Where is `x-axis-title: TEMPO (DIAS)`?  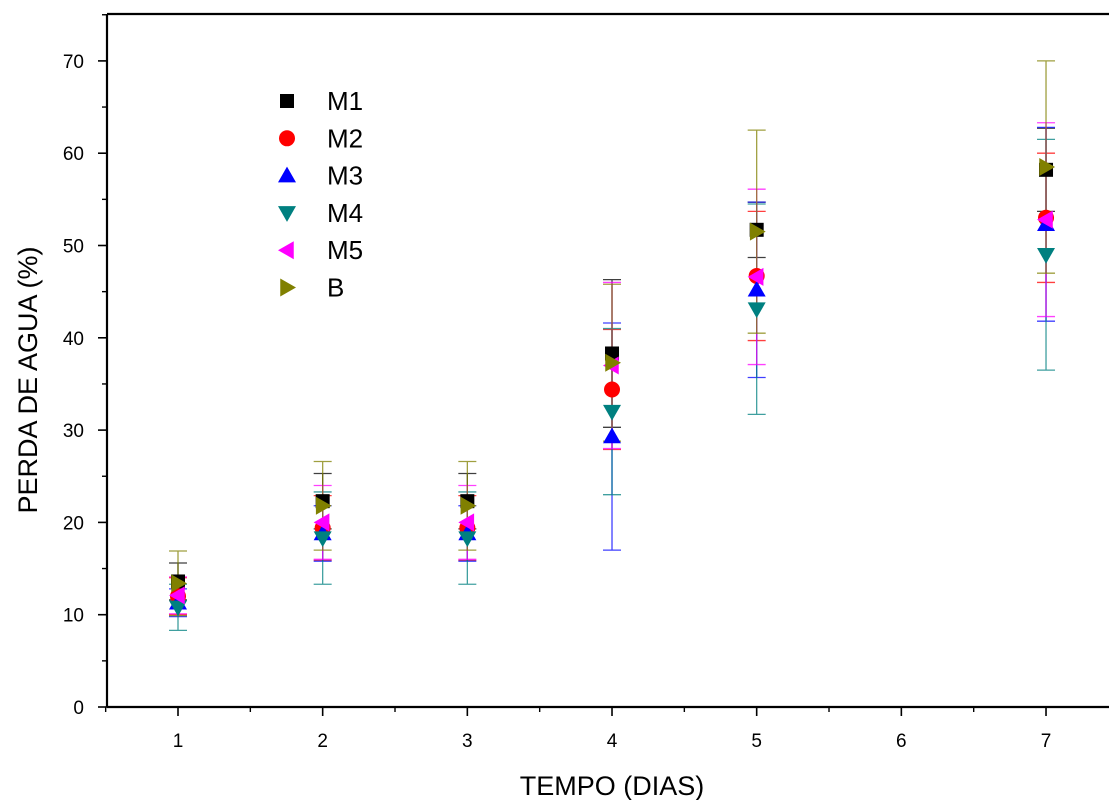 x-axis-title: TEMPO (DIAS) is located at coordinates (612, 785).